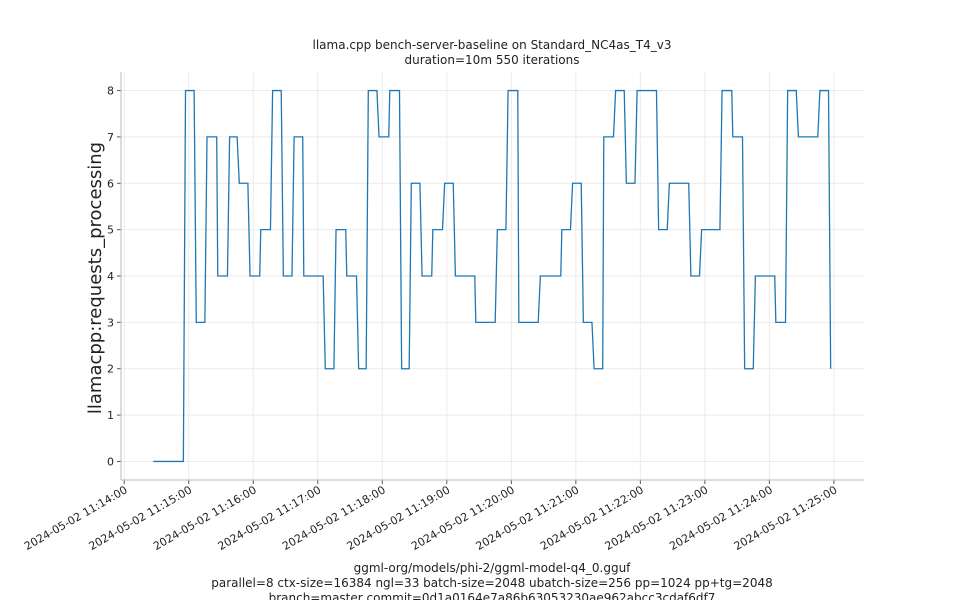  I want to click on x-tick-label: 2024-05-02 11:16:00, so click(205, 518).